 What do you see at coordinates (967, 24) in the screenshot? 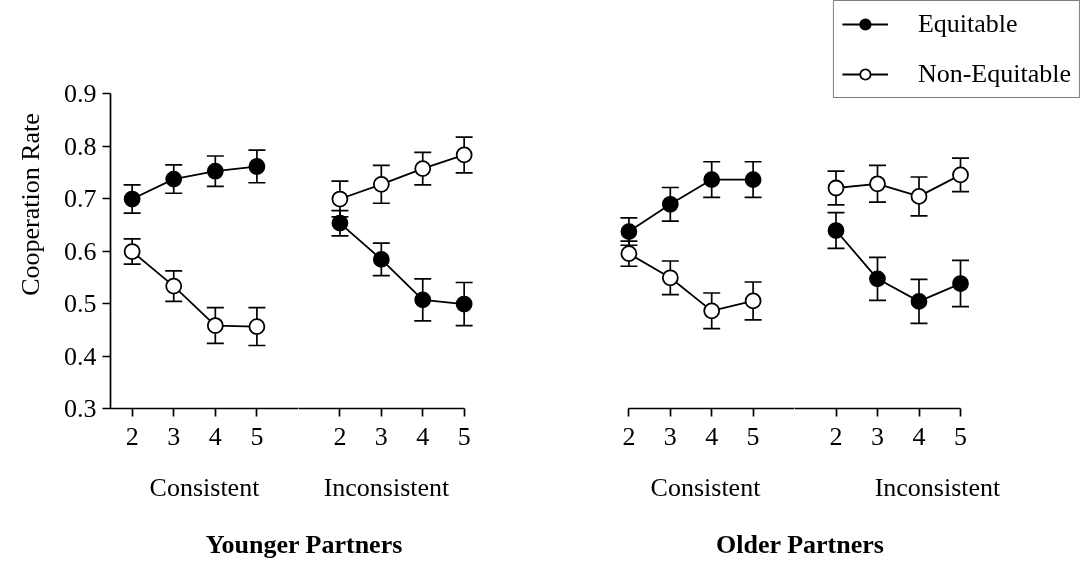
I see `legend-label: Equitable` at bounding box center [967, 24].